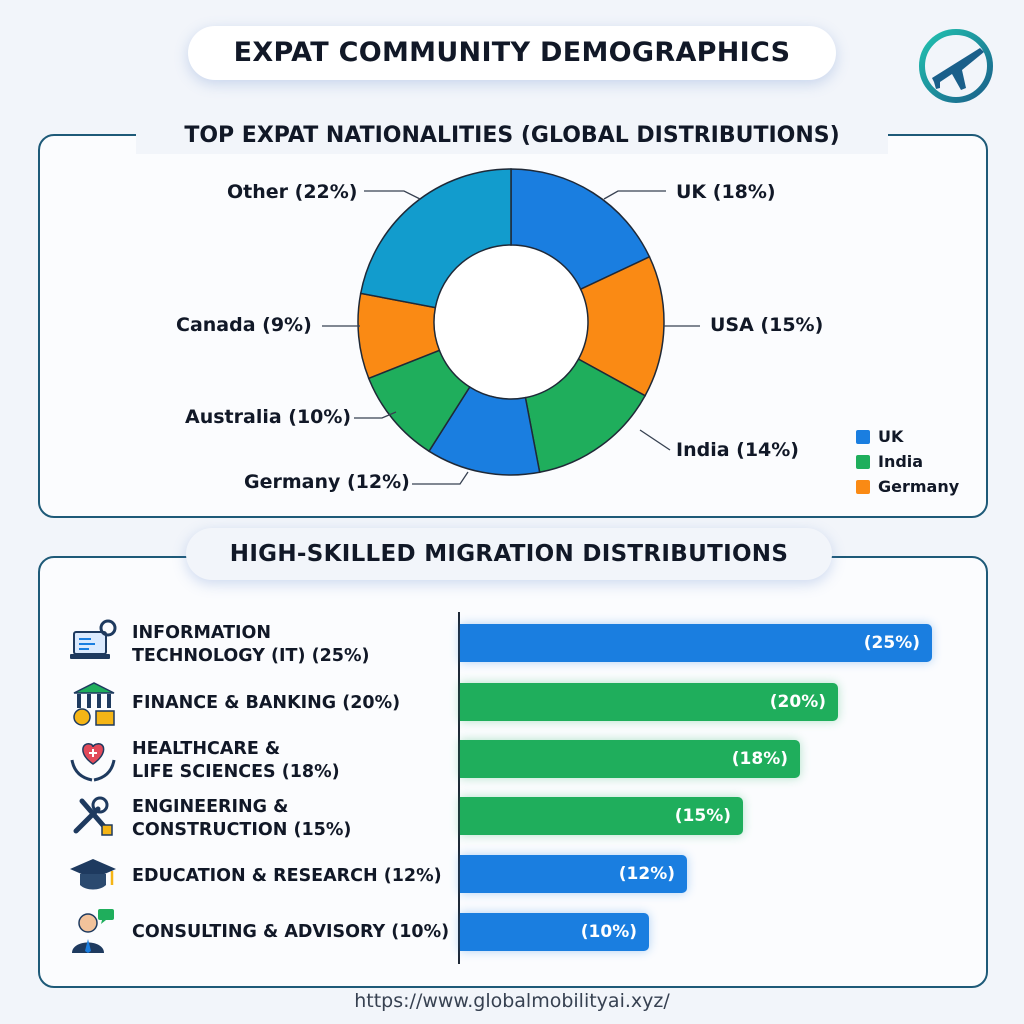 This screenshot has width=1024, height=1024. What do you see at coordinates (512, 1001) in the screenshot?
I see `footer-url: https://www.globalmobilityai.xyz/` at bounding box center [512, 1001].